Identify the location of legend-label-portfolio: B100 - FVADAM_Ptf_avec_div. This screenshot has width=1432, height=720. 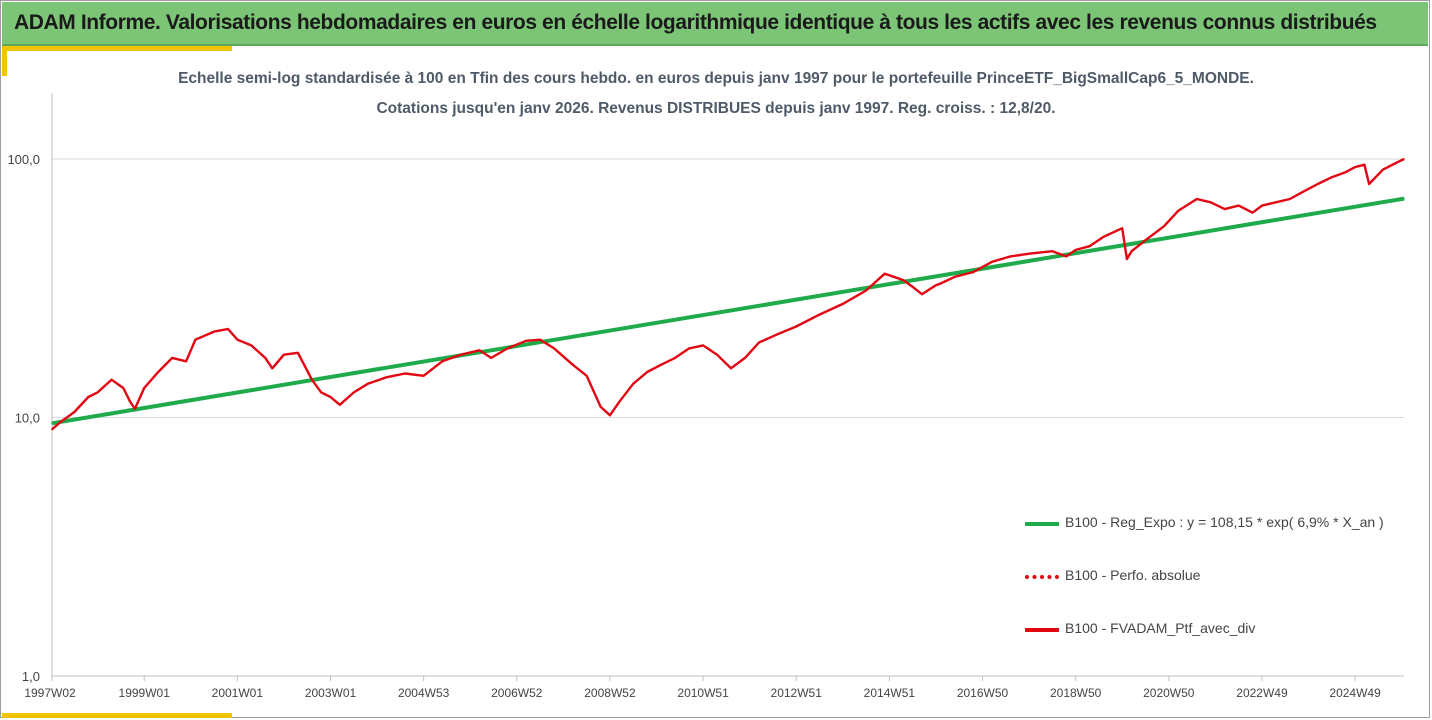
(1160, 628).